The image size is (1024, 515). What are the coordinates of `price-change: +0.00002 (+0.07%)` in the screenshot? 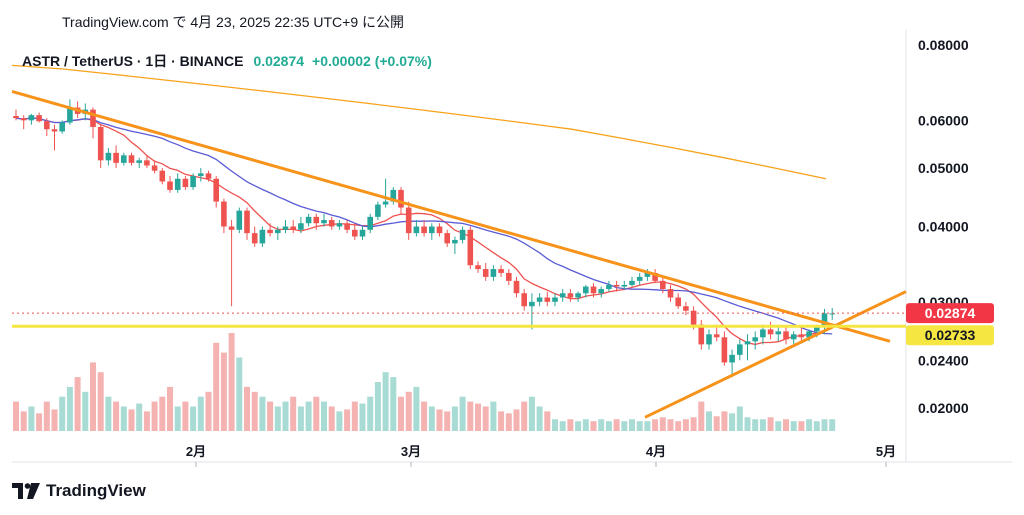 It's located at (372, 61).